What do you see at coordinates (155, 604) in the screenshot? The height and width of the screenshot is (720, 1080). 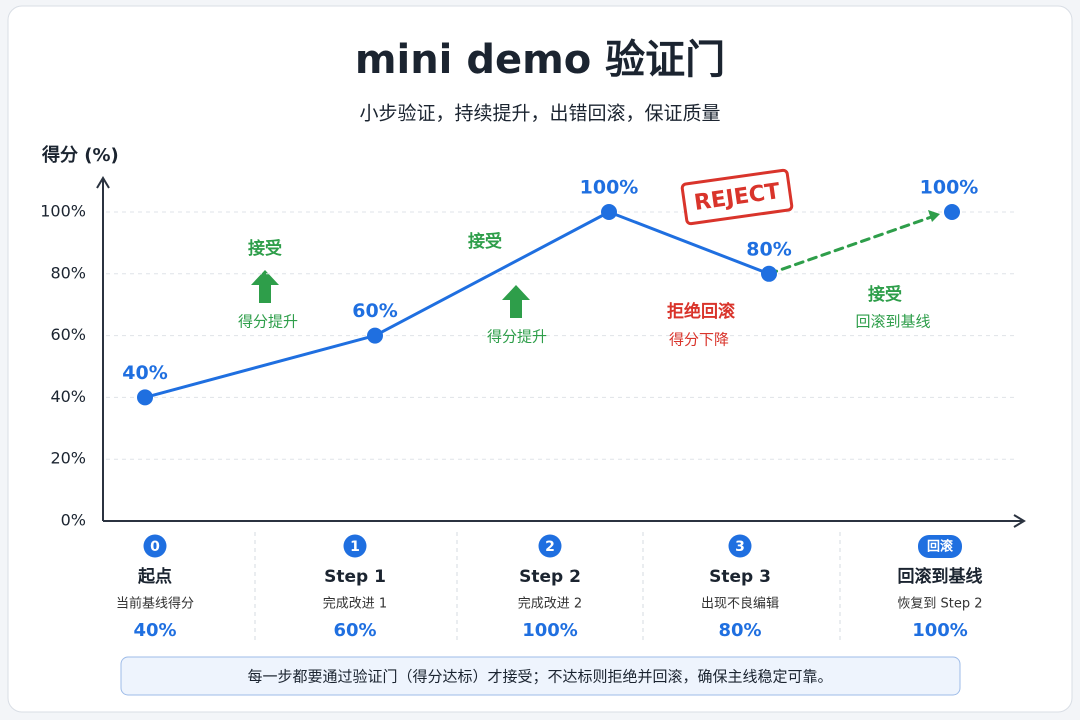 I see `step-desc: 当前基线得分` at bounding box center [155, 604].